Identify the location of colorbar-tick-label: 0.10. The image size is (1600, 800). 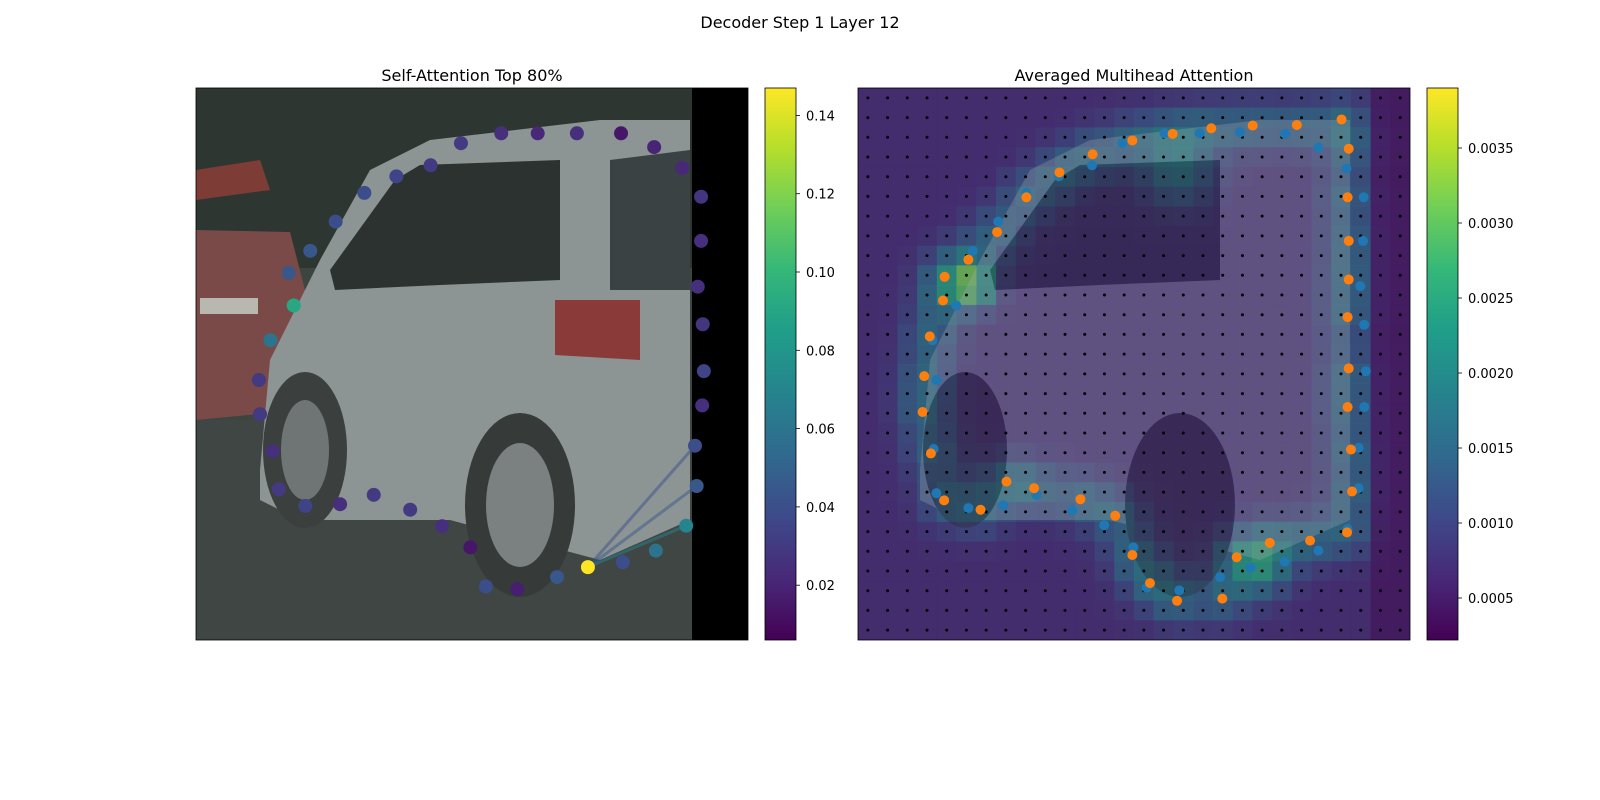
(820, 273).